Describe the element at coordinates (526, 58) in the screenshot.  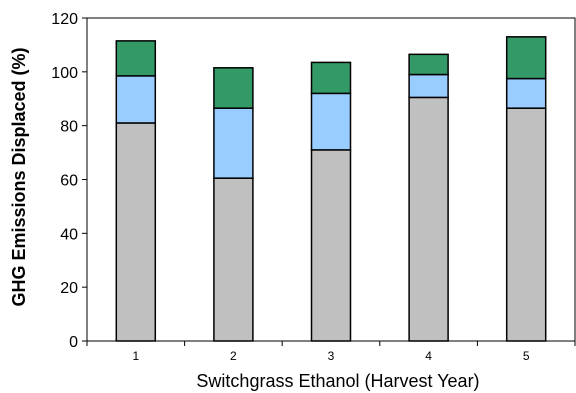
I see `bar-segment-cat5-series3` at that location.